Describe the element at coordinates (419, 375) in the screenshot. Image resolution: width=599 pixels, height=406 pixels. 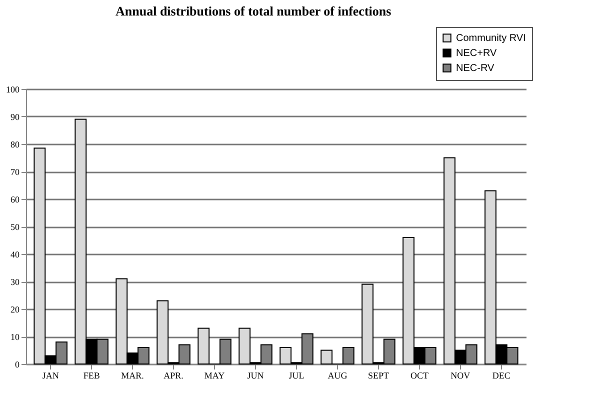
I see `x-tick-label: OCT` at that location.